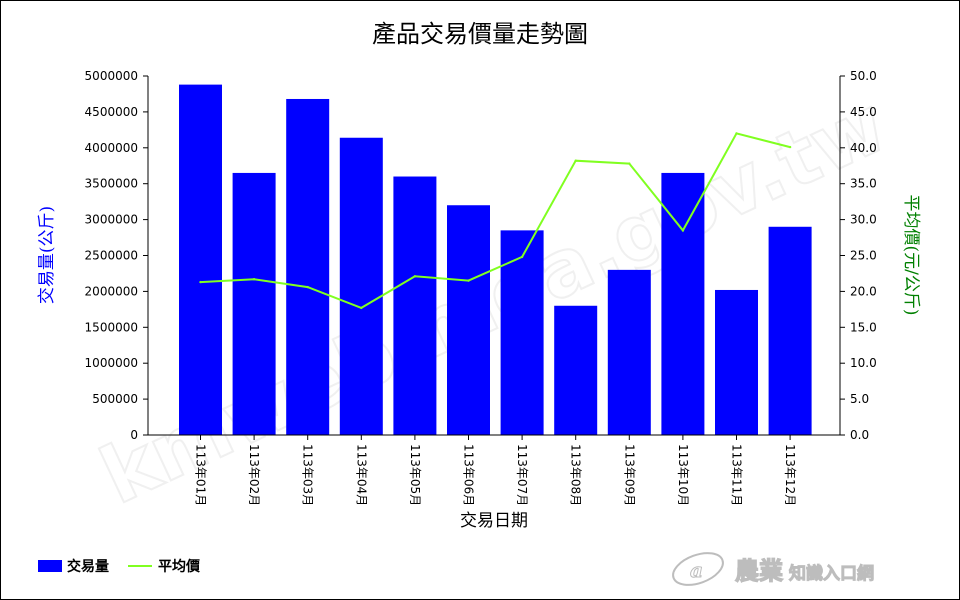 This screenshot has width=960, height=600. I want to click on x-tick-label: 113年09月, so click(629, 475).